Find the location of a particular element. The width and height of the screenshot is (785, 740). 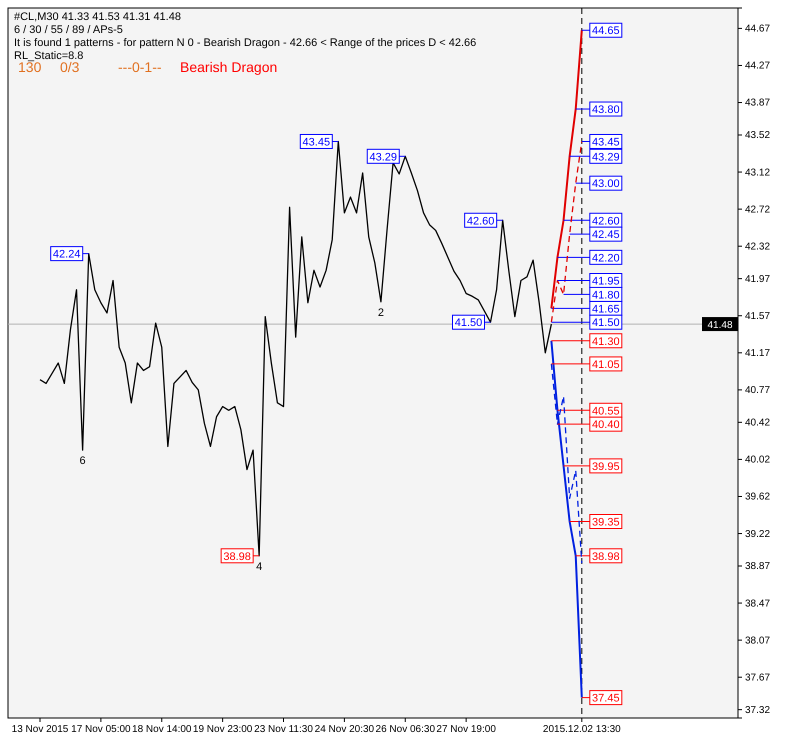

y-tick-label: 42.32 is located at coordinates (757, 246).